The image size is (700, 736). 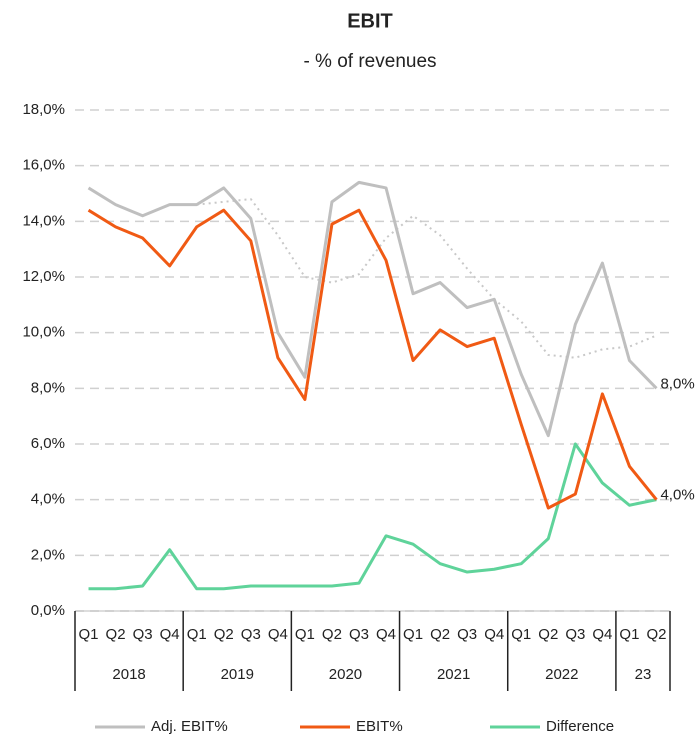 I want to click on legend-label: EBIT%, so click(x=379, y=726).